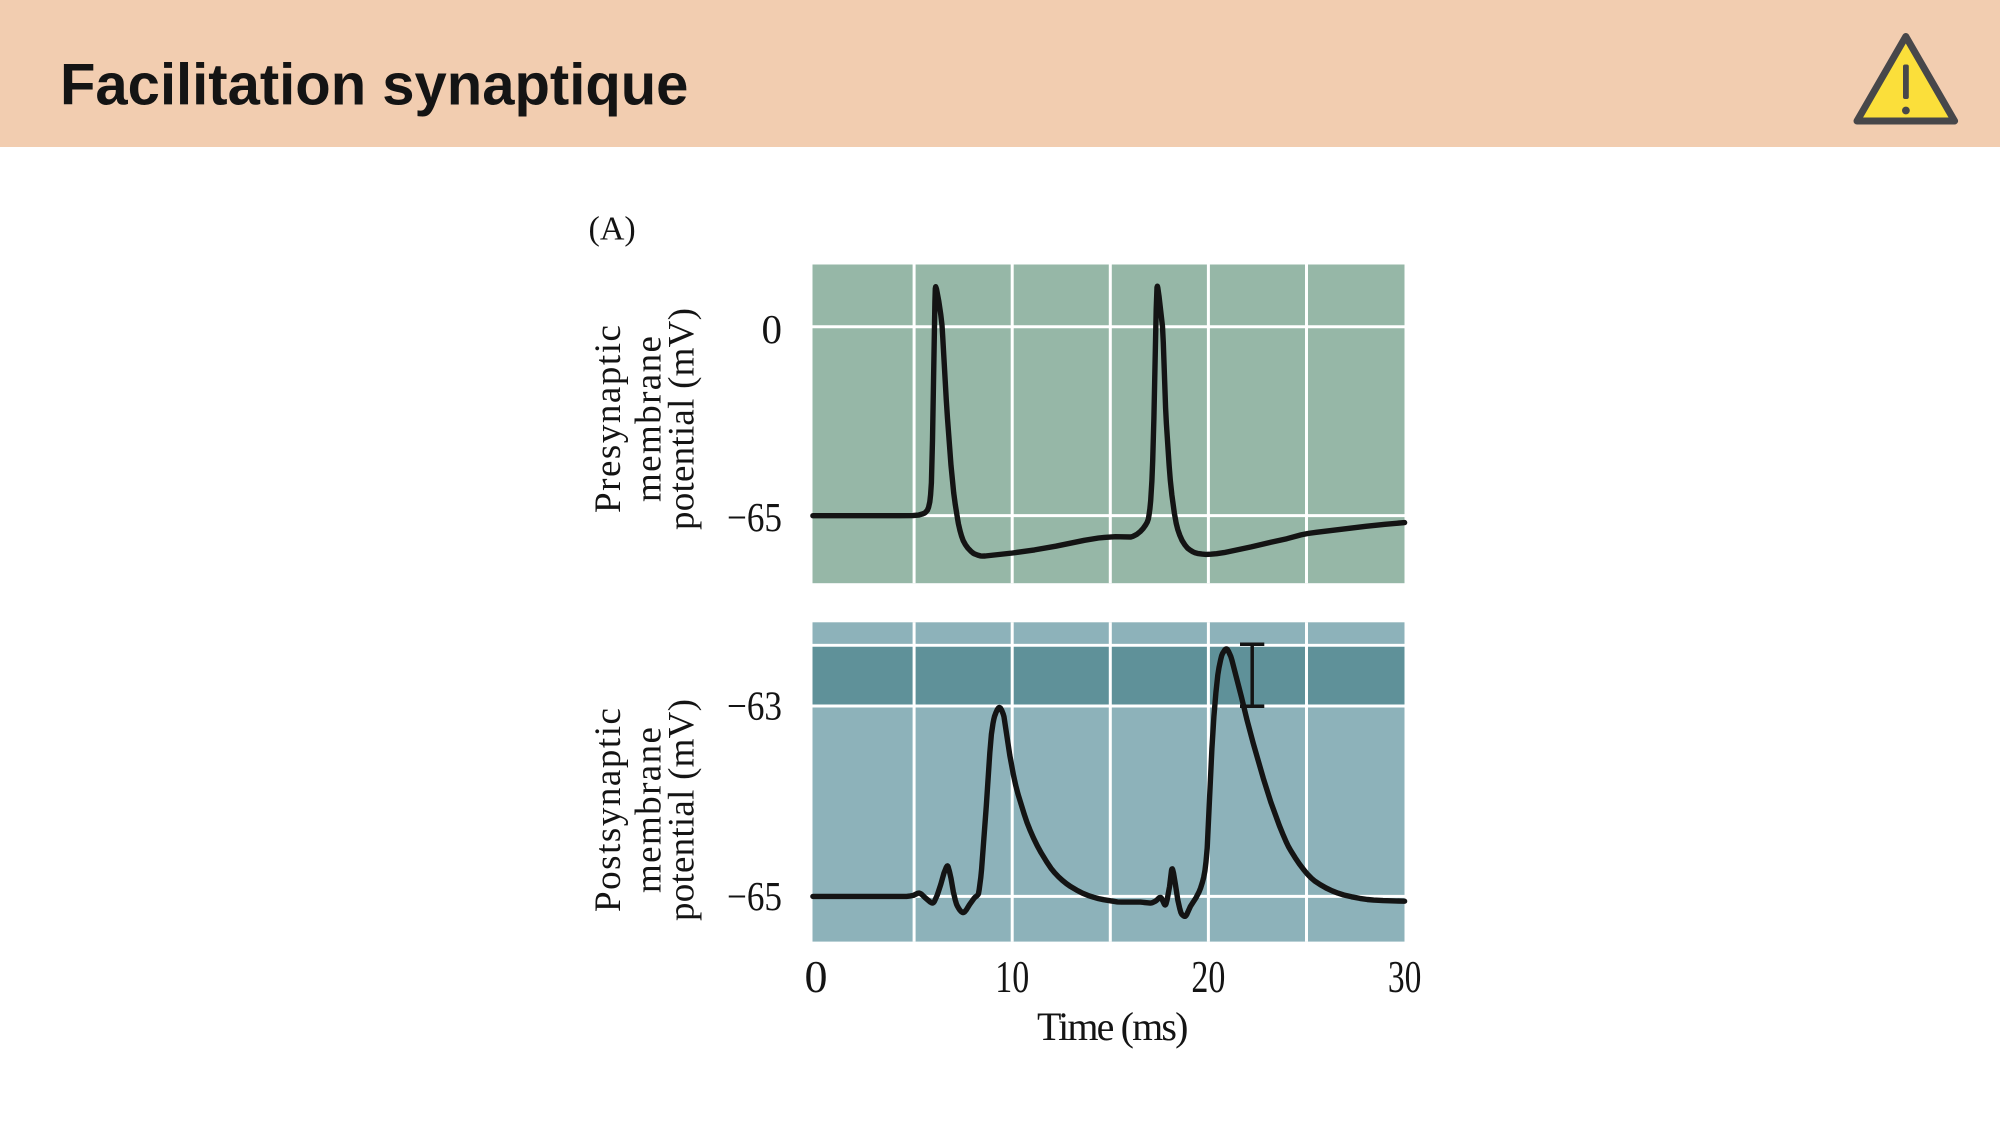 Image resolution: width=2000 pixels, height=1125 pixels. Describe the element at coordinates (1012, 976) in the screenshot. I see `svg-text: 10` at that location.